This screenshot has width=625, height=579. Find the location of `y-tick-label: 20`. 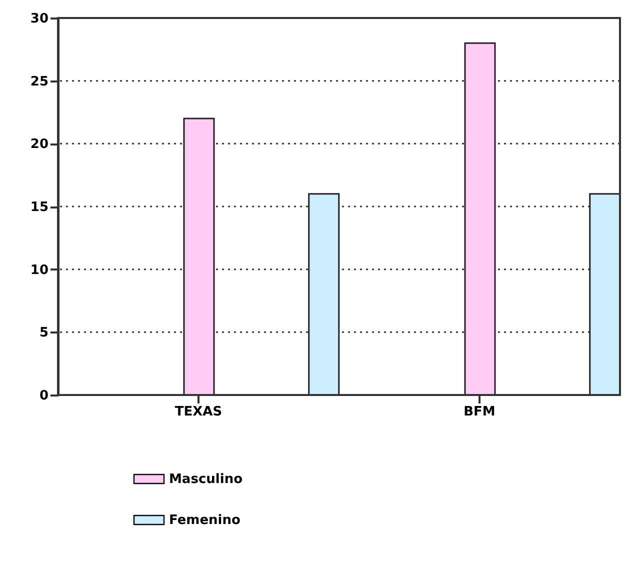

y-tick-label: 20 is located at coordinates (39, 144).